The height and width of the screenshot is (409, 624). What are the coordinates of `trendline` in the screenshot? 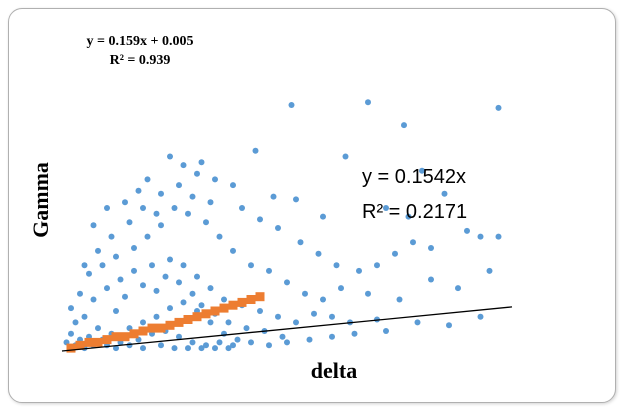 It's located at (287, 329).